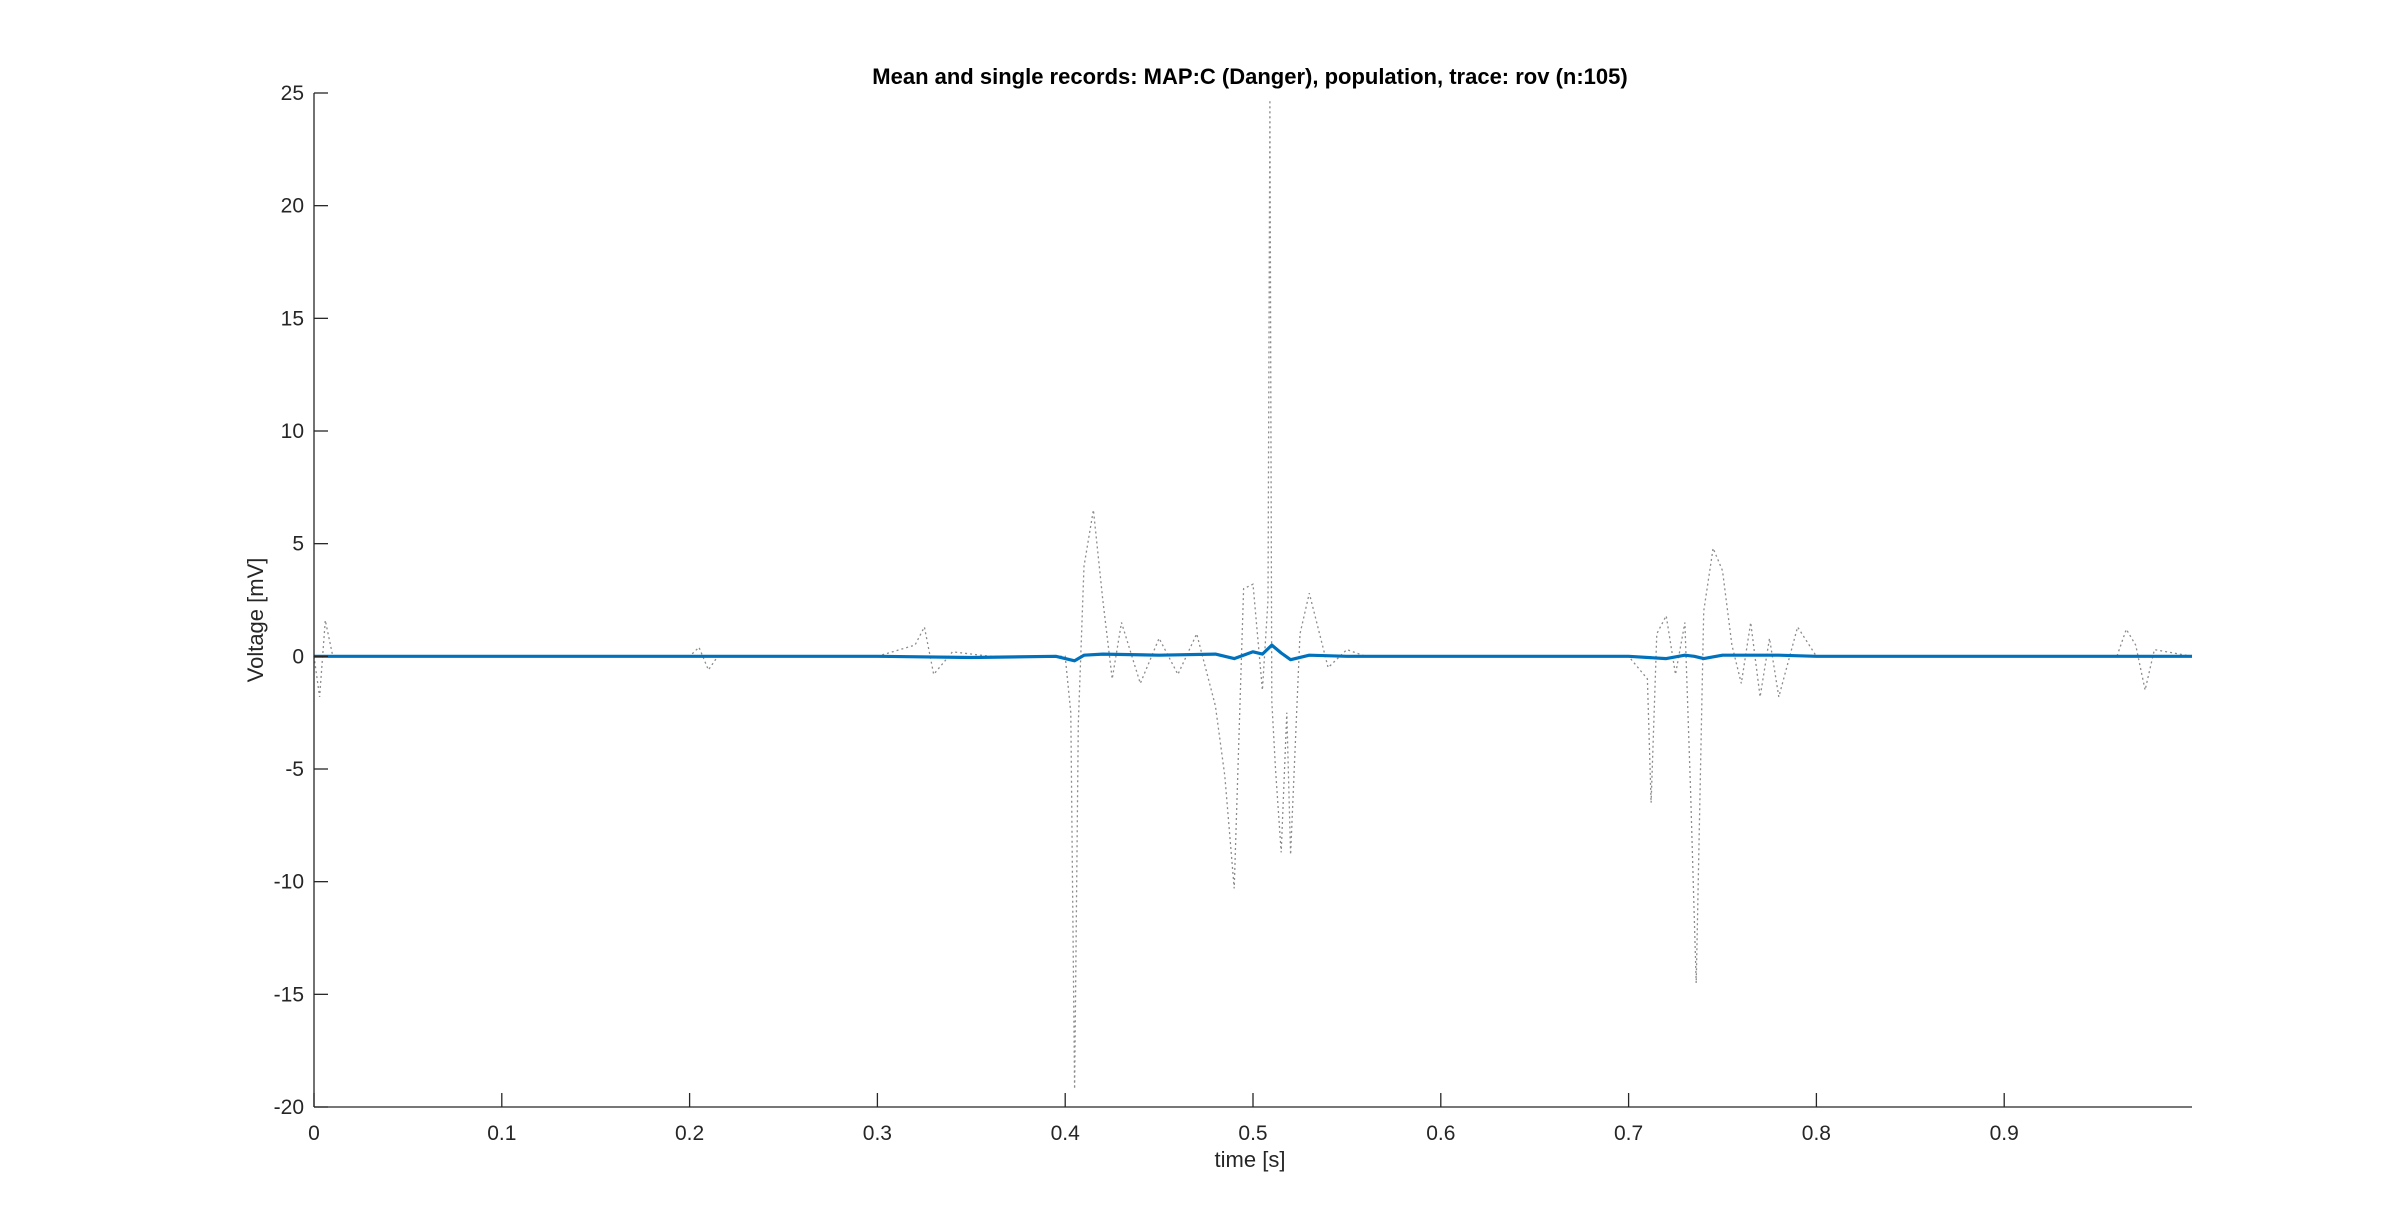  I want to click on x-tick-labels: 0 0.1 0.2 0.3 0.4 0.5 0.6 0.7 0.8 0.9, so click(1163, 1133).